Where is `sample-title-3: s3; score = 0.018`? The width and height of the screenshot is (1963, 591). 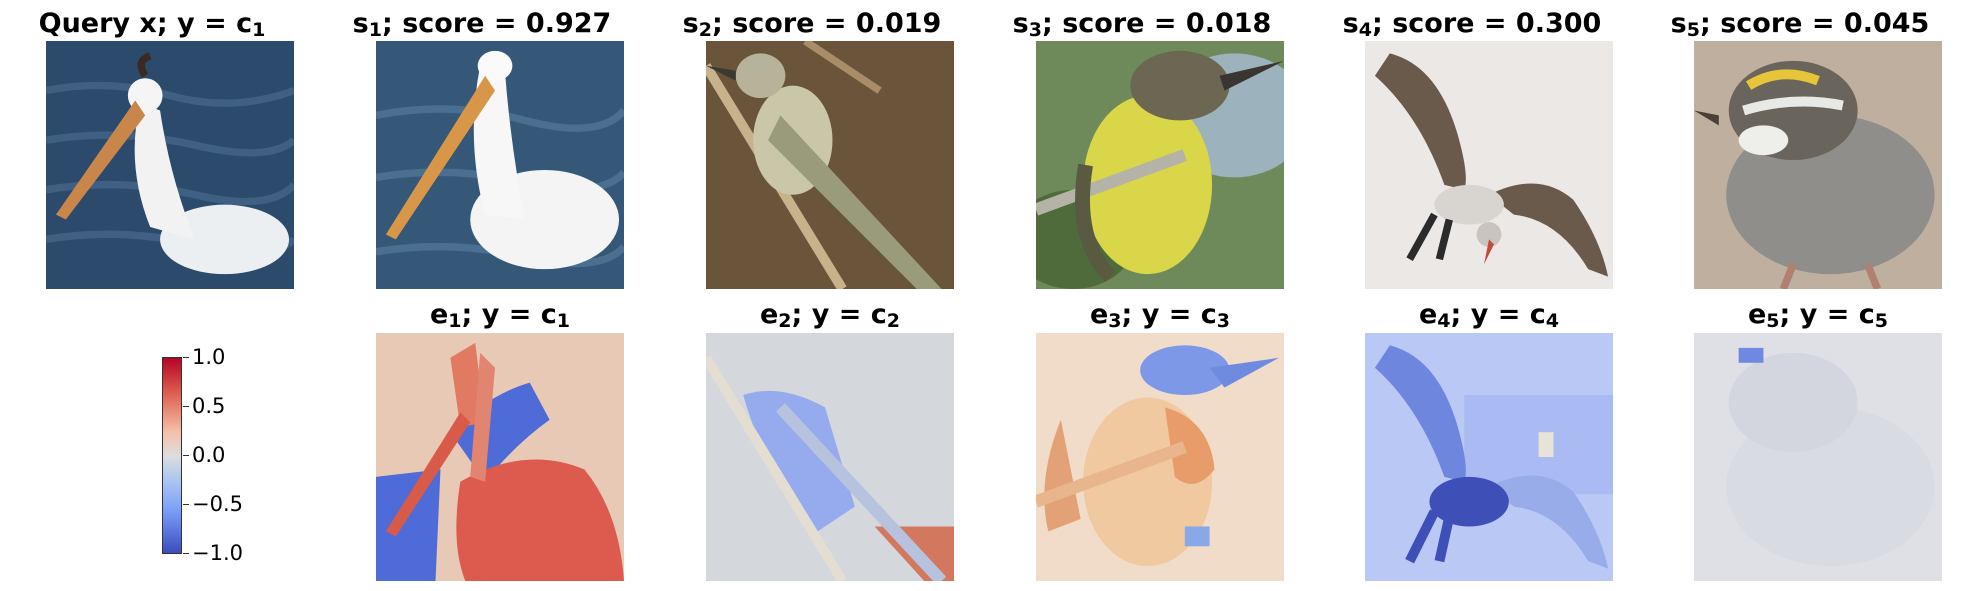
sample-title-3: s3; score = 0.018 is located at coordinates (1142, 24).